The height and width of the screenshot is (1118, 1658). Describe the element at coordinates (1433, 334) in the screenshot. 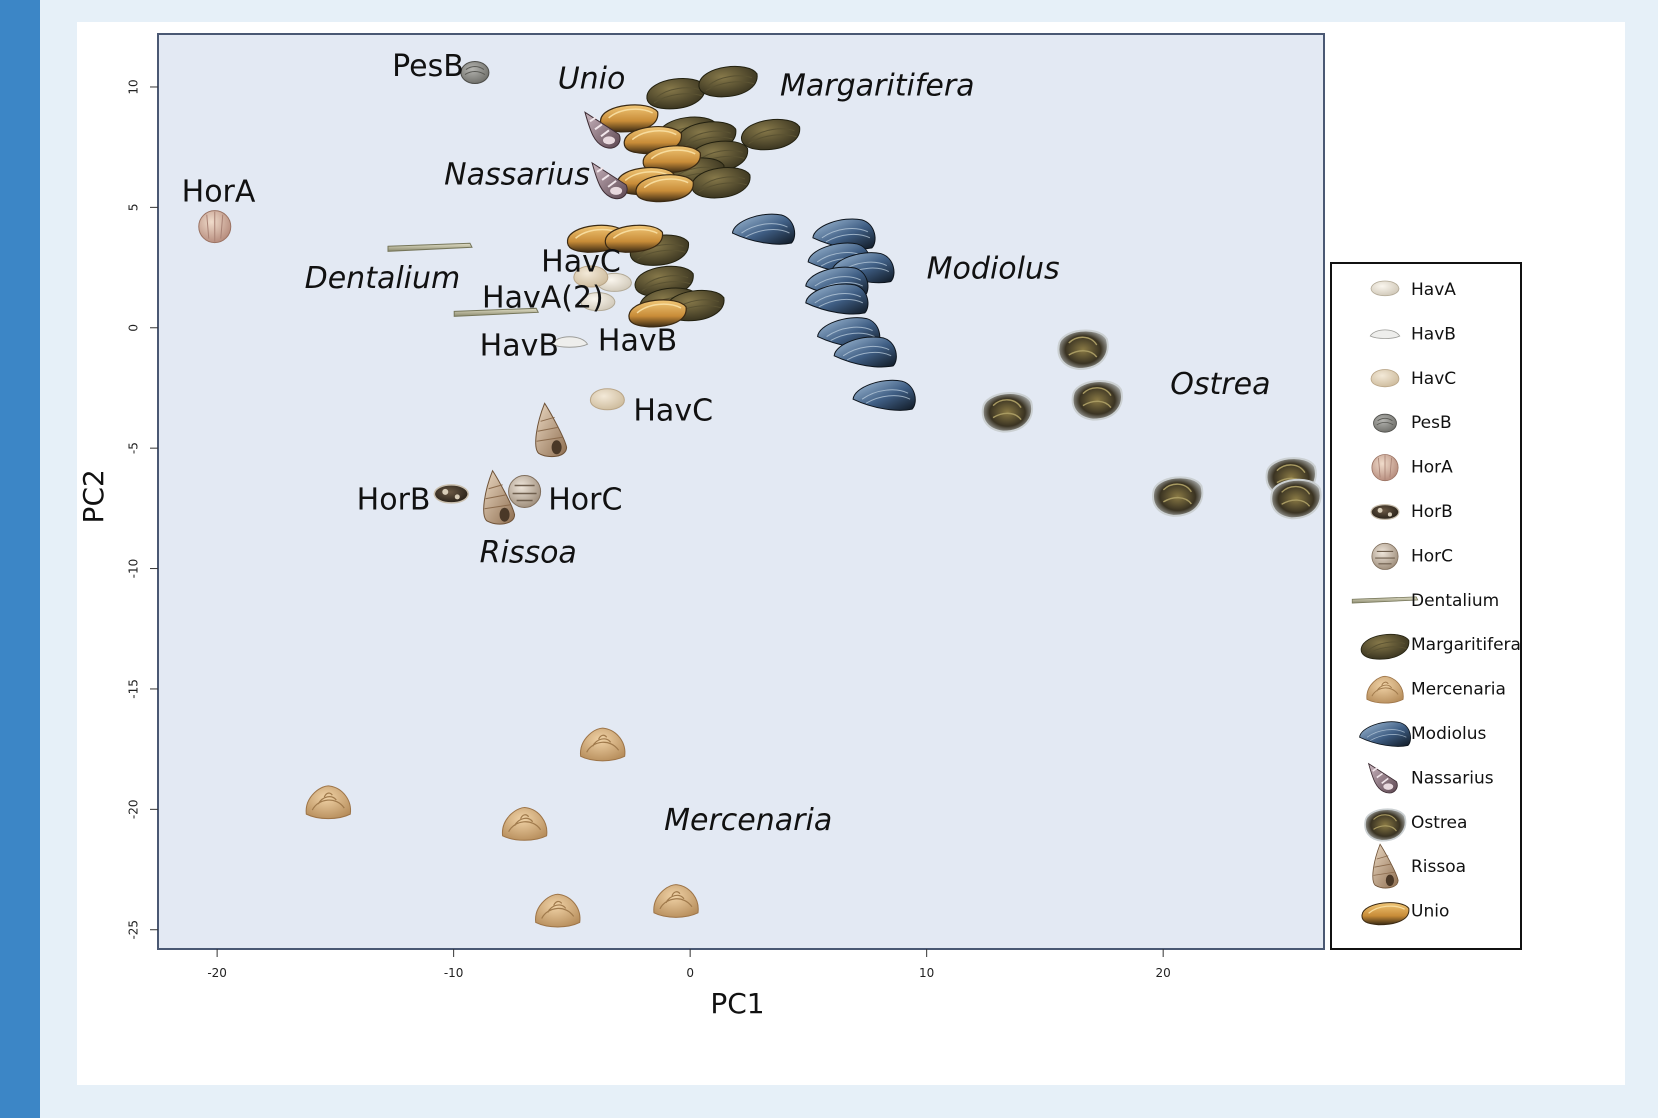

I see `legend-entry: HavB` at that location.